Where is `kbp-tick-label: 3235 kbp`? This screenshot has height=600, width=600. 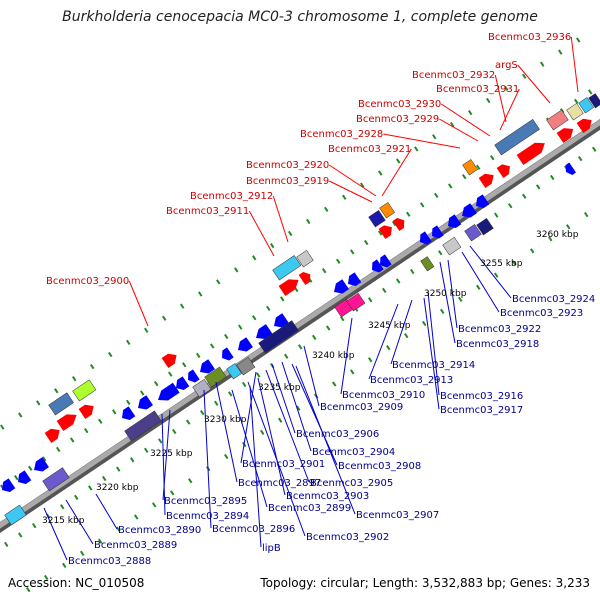
kbp-tick-label: 3235 kbp is located at coordinates (279, 388).